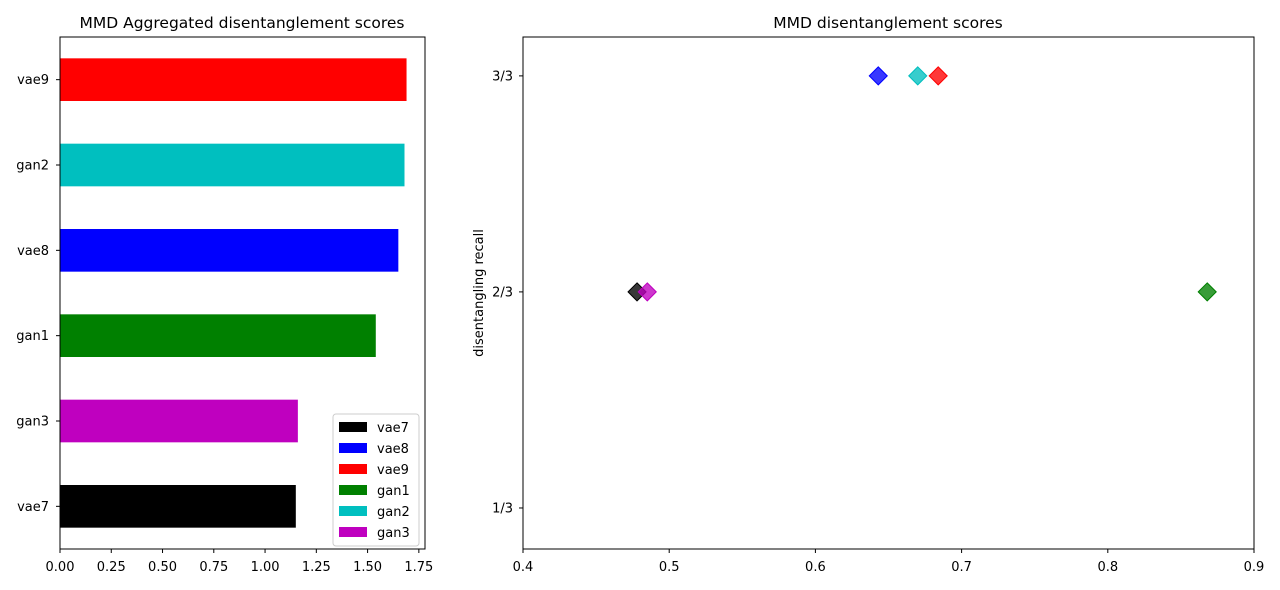 This screenshot has height=590, width=1280. Describe the element at coordinates (233, 79) in the screenshot. I see `bar-vae9` at that location.